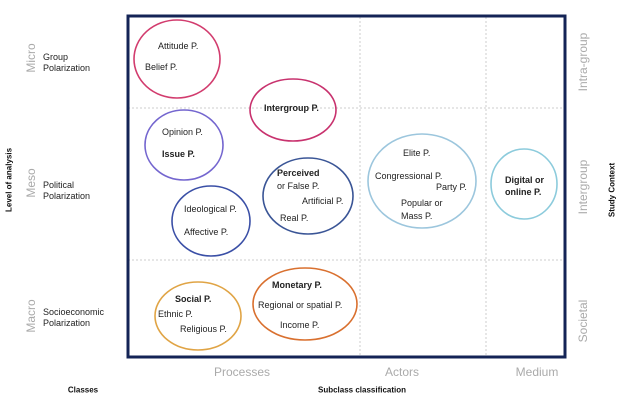  I want to click on context-societal: Societal, so click(583, 321).